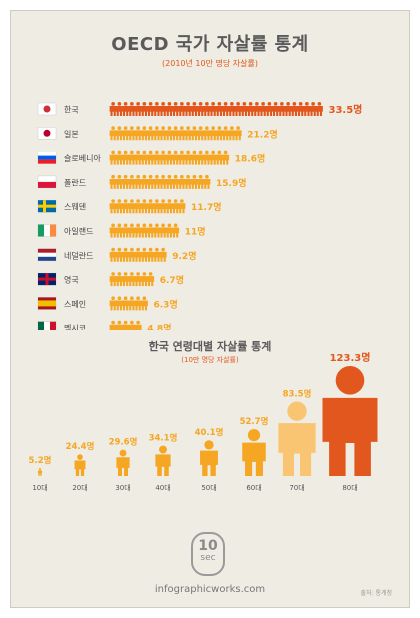 The width and height of the screenshot is (420, 618). Describe the element at coordinates (376, 593) in the screenshot. I see `source-note: 출처: 통계청` at that location.